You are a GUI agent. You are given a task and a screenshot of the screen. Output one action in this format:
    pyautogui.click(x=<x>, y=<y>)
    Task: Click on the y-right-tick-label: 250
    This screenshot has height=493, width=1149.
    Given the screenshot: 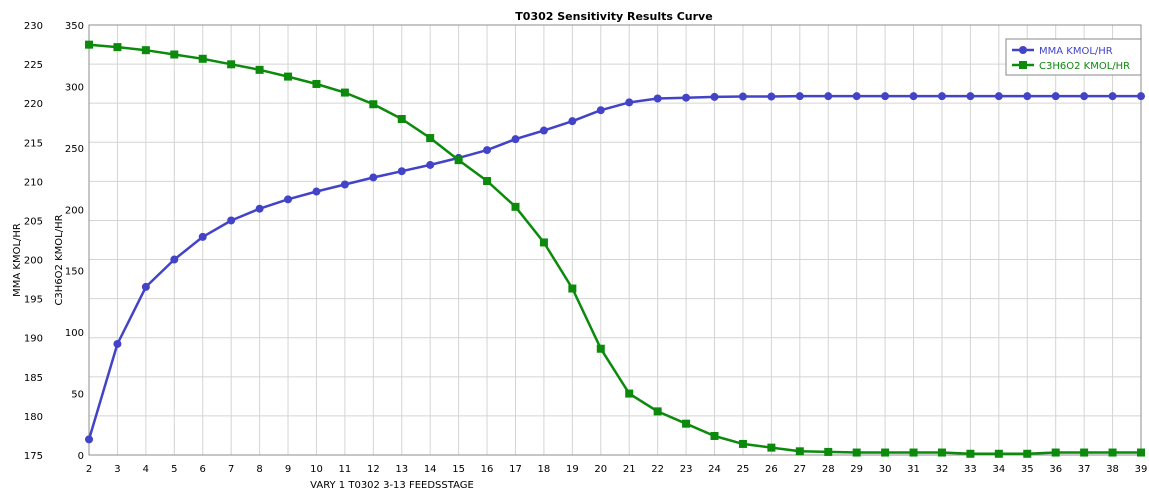 What is the action you would take?
    pyautogui.click(x=74, y=149)
    